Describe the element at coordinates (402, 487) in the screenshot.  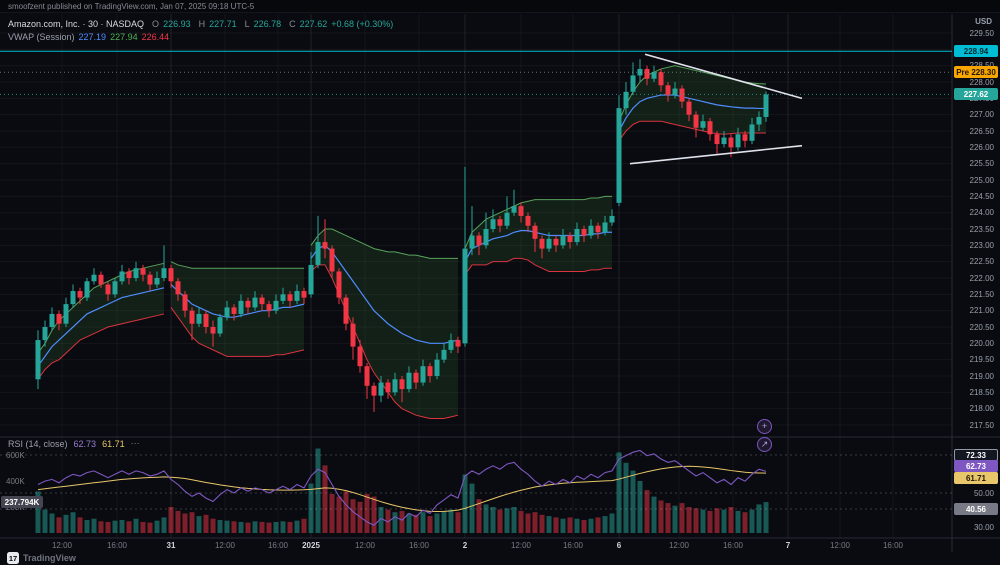
I see `rsi-line` at that location.